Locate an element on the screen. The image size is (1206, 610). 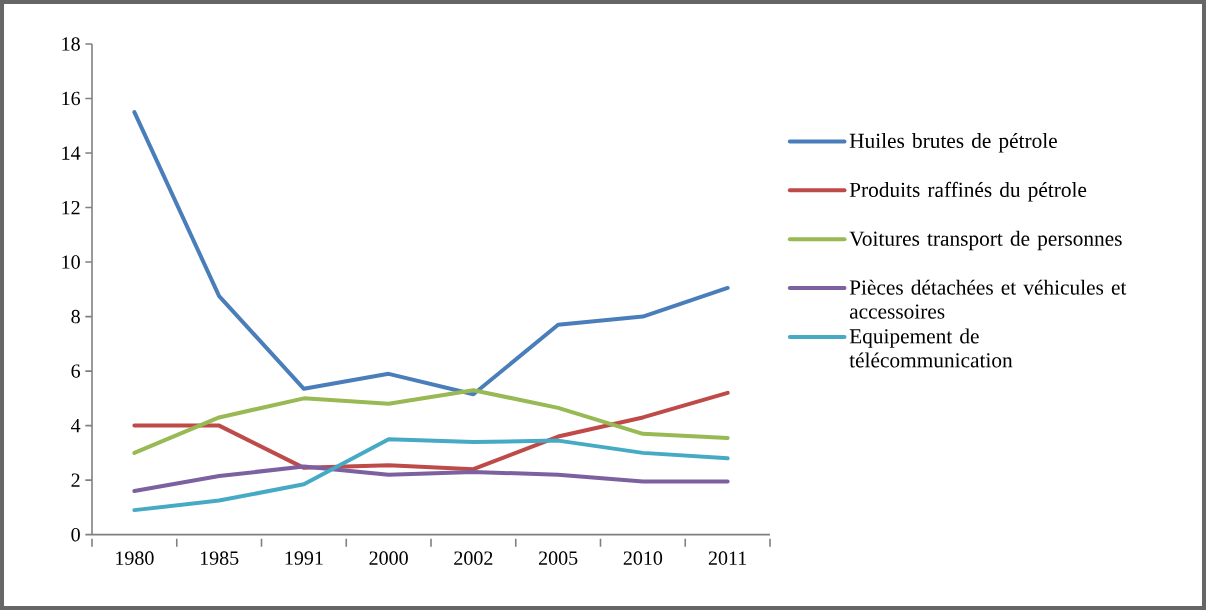
x-tick-label: 2005 is located at coordinates (558, 558).